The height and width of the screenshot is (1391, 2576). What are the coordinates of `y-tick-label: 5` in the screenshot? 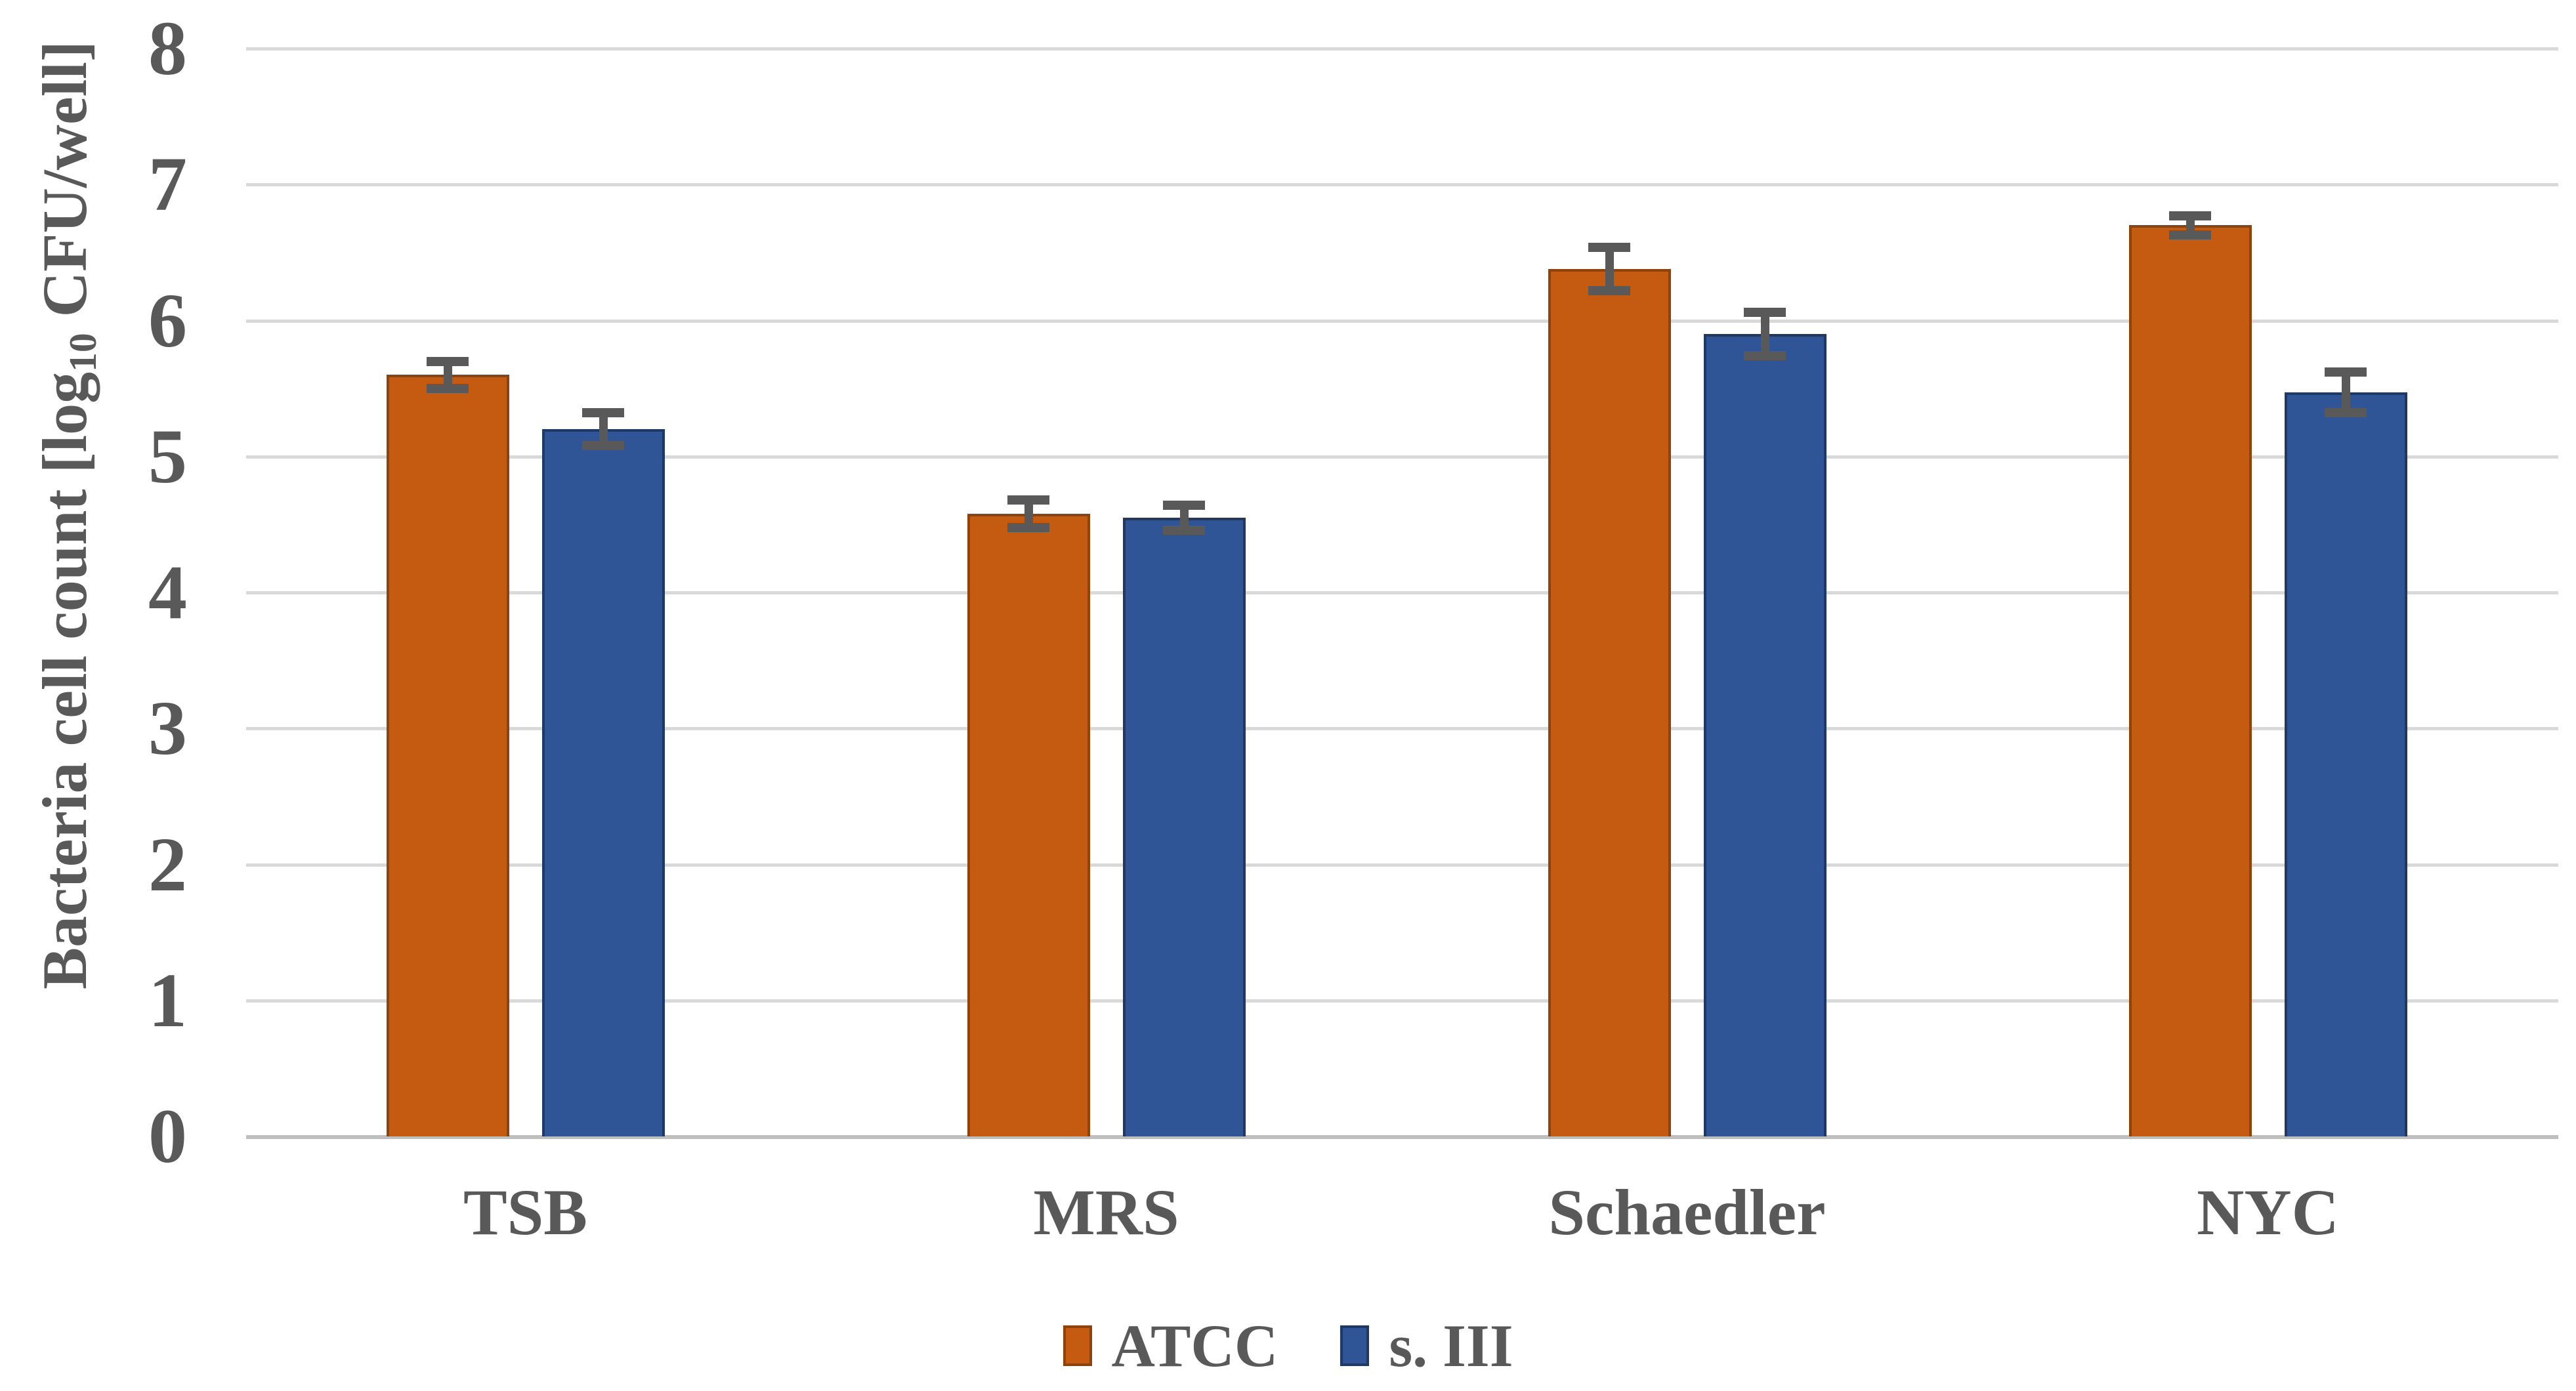 It's located at (167, 456).